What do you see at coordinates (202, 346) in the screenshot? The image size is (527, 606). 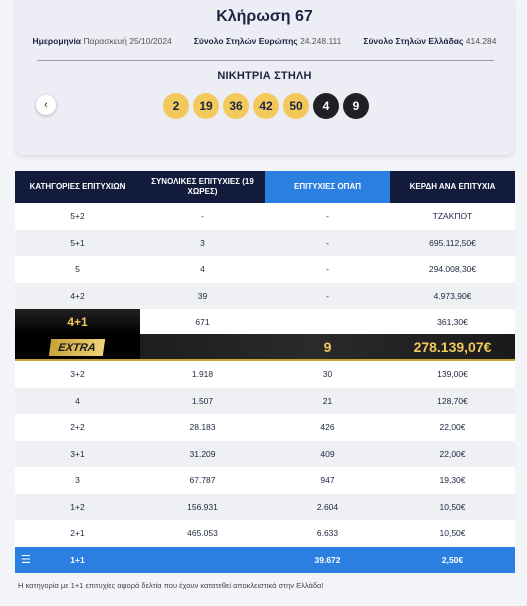 I see `extra-spacer` at bounding box center [202, 346].